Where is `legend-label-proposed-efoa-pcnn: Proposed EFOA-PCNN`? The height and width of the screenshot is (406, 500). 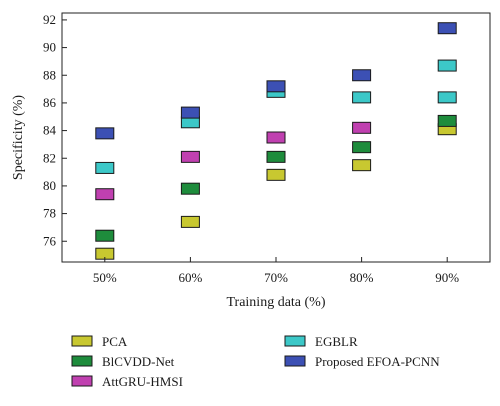 legend-label-proposed-efoa-pcnn: Proposed EFOA-PCNN is located at coordinates (377, 361).